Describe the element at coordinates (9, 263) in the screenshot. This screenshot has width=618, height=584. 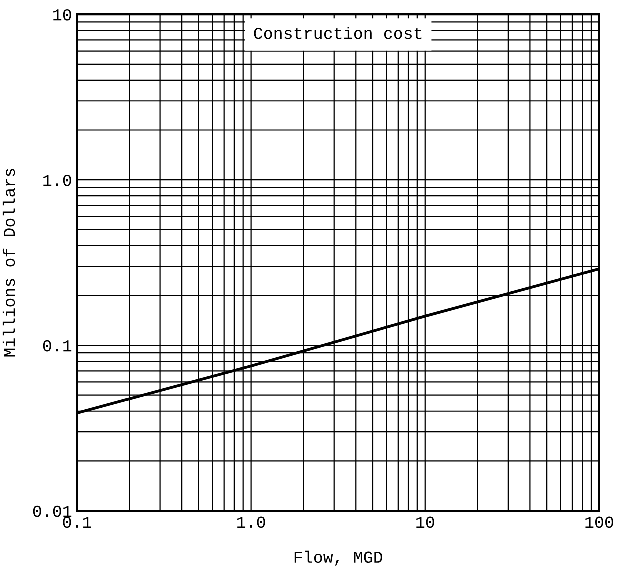
I see `y-axis-title: Millions of Dollars` at that location.